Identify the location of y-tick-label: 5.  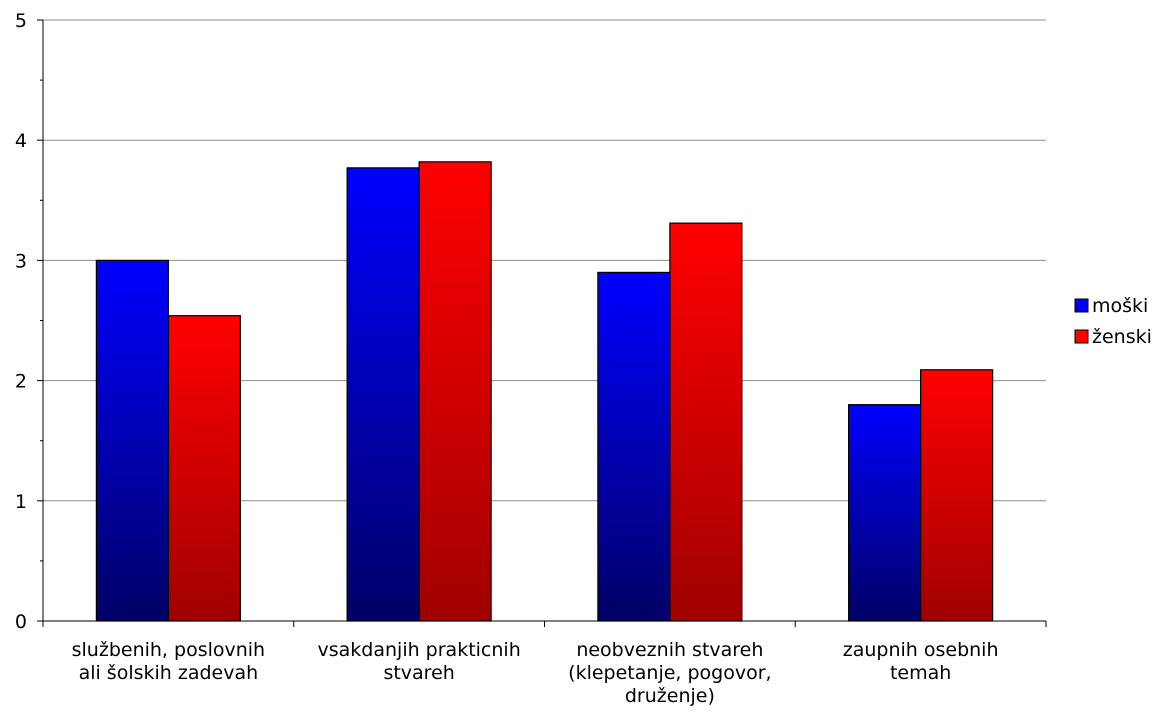
(21, 21).